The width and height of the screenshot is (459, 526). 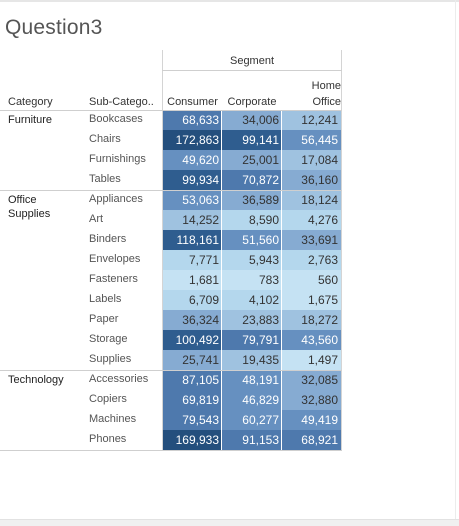 What do you see at coordinates (113, 279) in the screenshot?
I see `subcategory-label: Fasteners` at bounding box center [113, 279].